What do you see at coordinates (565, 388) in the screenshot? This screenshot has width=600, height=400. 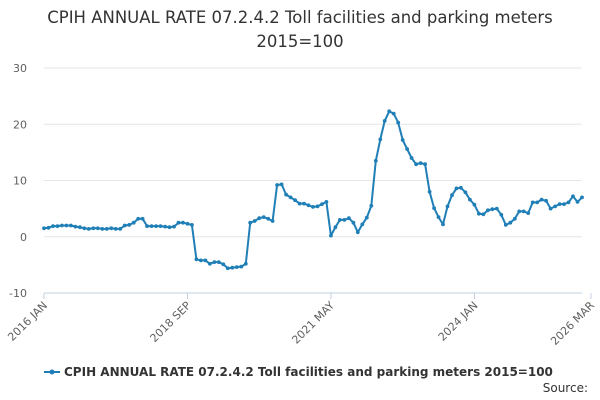 I see `source-label: Source:` at bounding box center [565, 388].